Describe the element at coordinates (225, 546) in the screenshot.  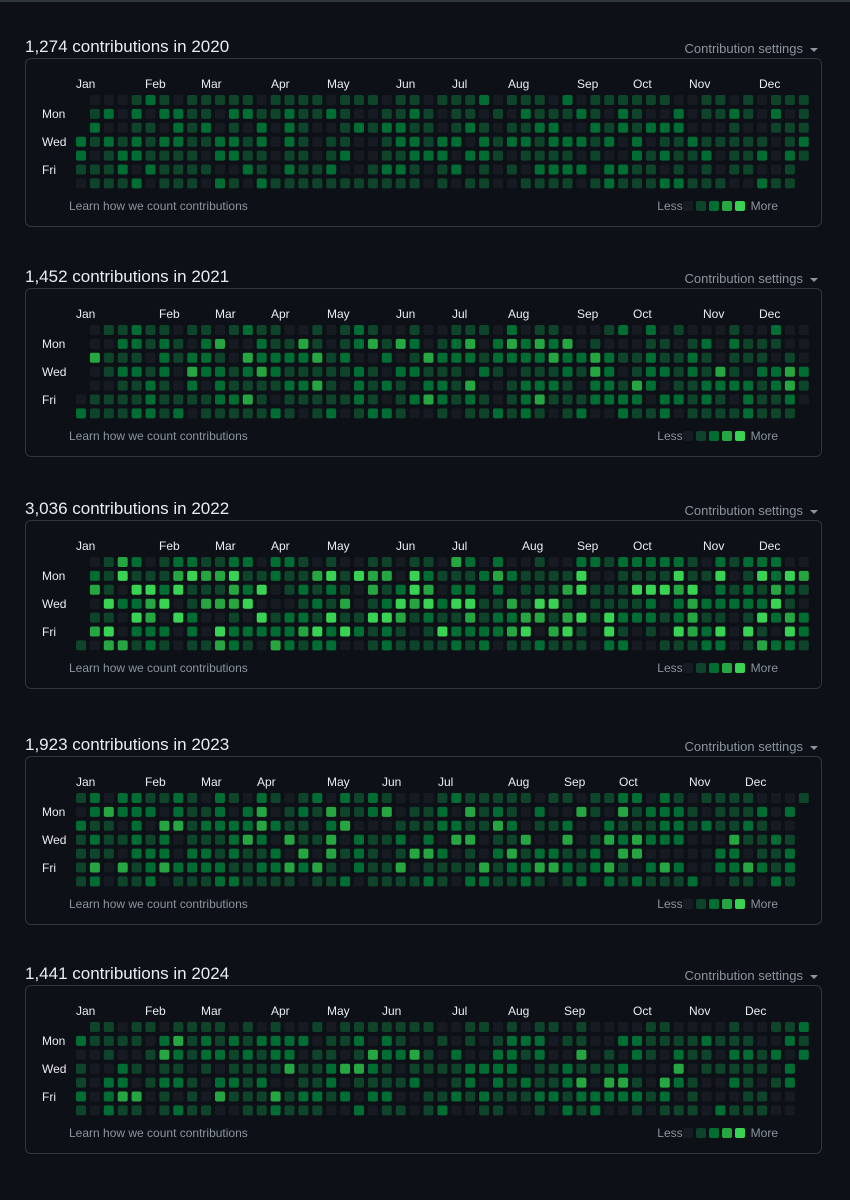
I see `month-label-mar: Mar` at that location.